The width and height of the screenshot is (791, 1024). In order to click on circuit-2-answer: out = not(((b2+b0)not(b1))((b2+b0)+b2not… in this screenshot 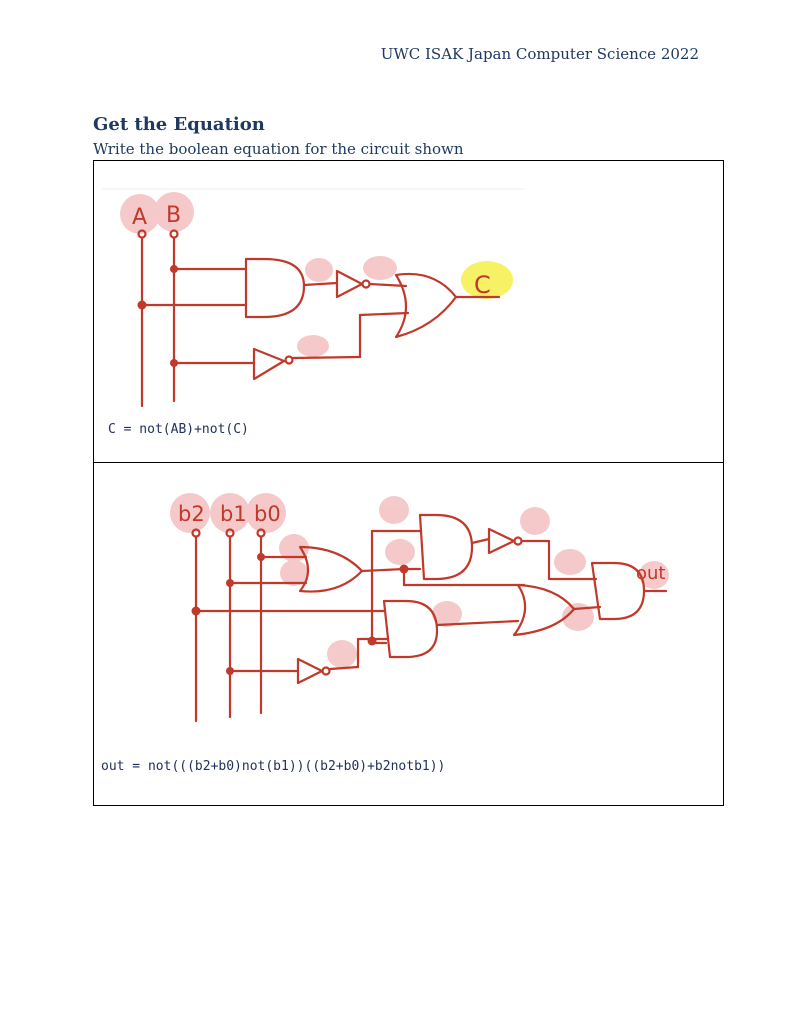, I will do `click(273, 766)`.